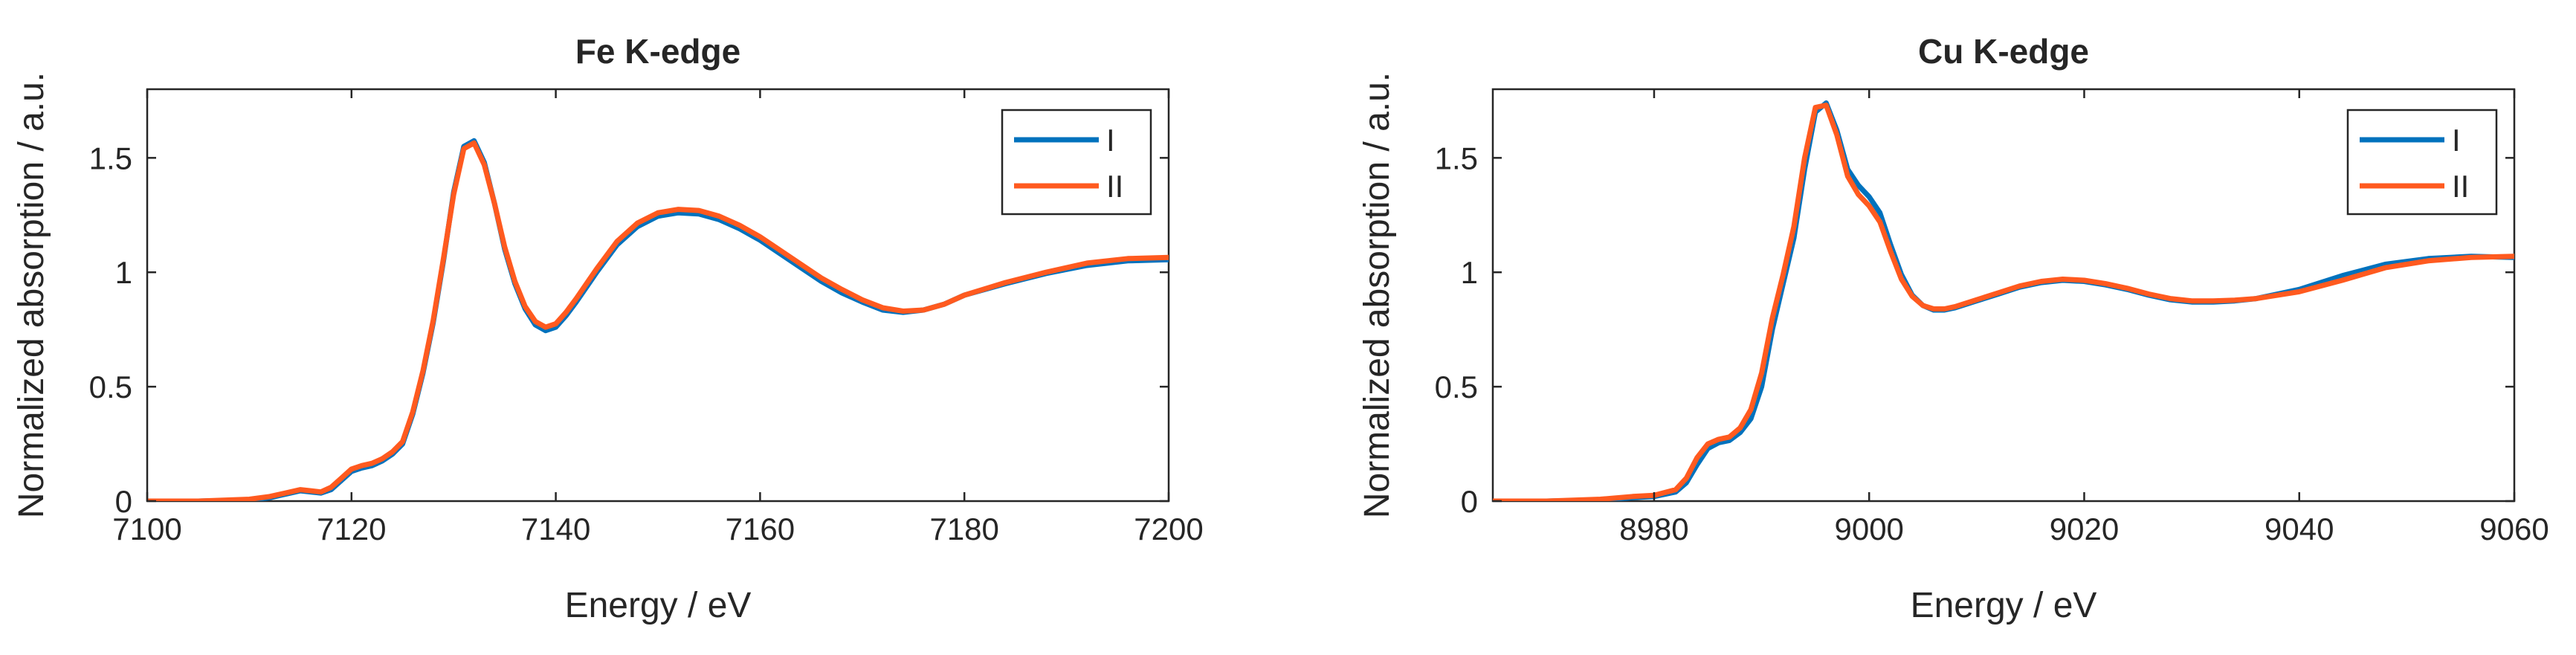  What do you see at coordinates (2084, 529) in the screenshot?
I see `x-tick-label: 9020` at bounding box center [2084, 529].